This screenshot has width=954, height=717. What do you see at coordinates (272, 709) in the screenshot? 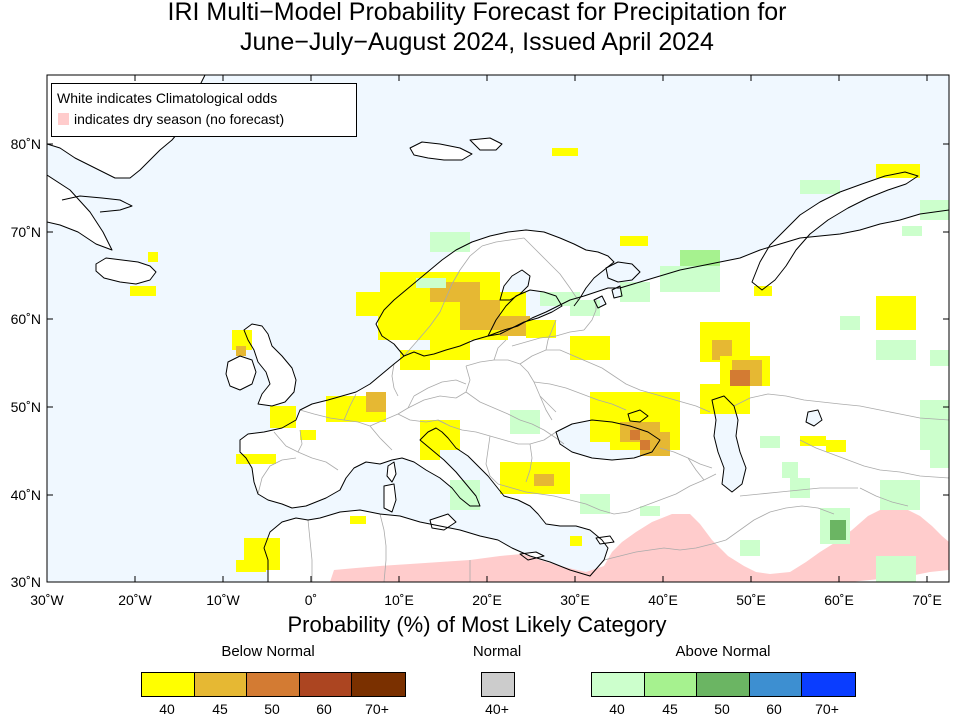
I see `below-normal-tick-50: 50` at bounding box center [272, 709].